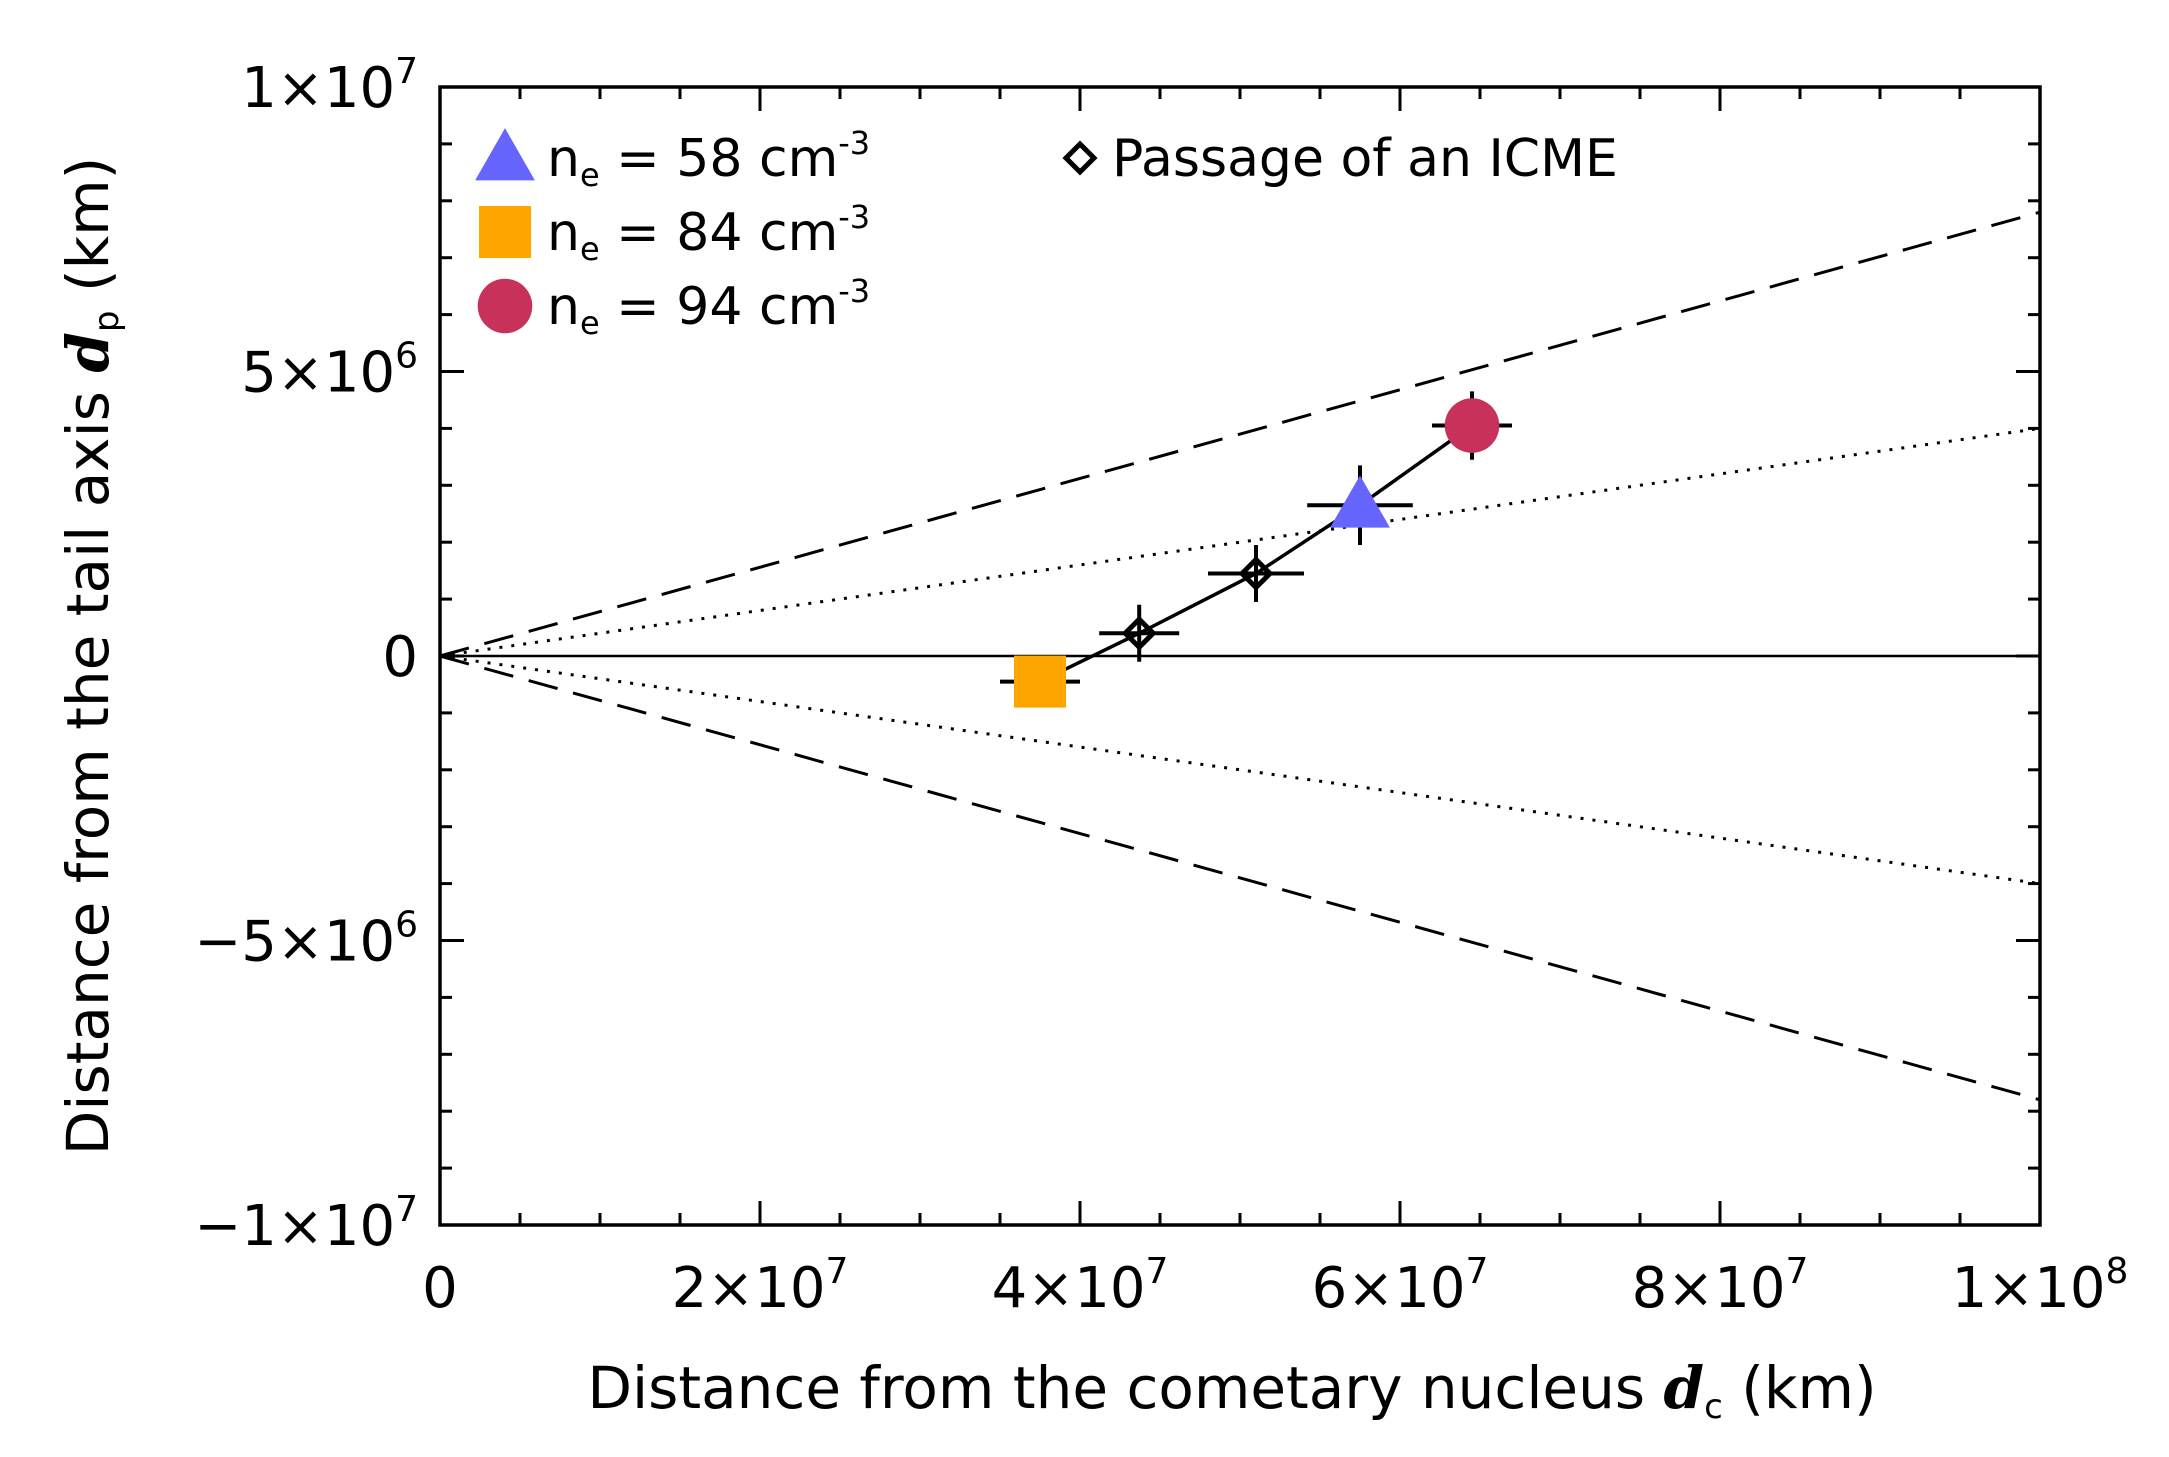 The width and height of the screenshot is (2169, 1457). Describe the element at coordinates (505, 232) in the screenshot. I see `legend-marker-square` at that location.